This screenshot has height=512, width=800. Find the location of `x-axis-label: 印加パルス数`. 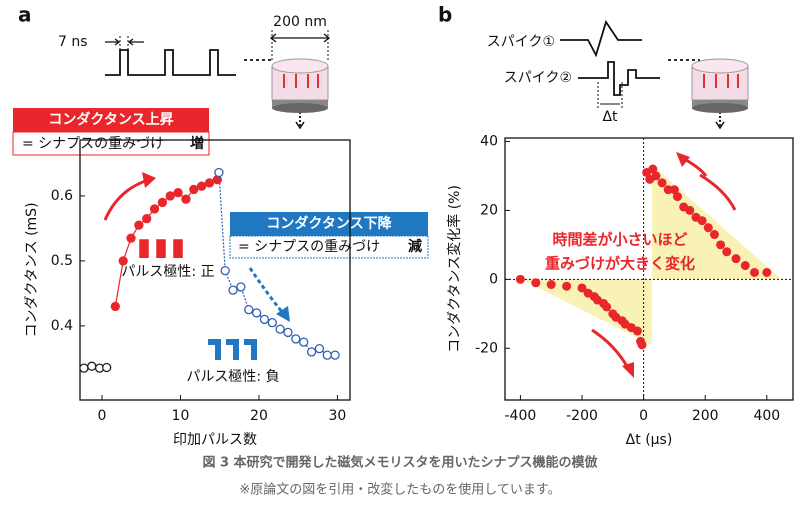

x-axis-label: 印加パルス数 is located at coordinates (215, 440).